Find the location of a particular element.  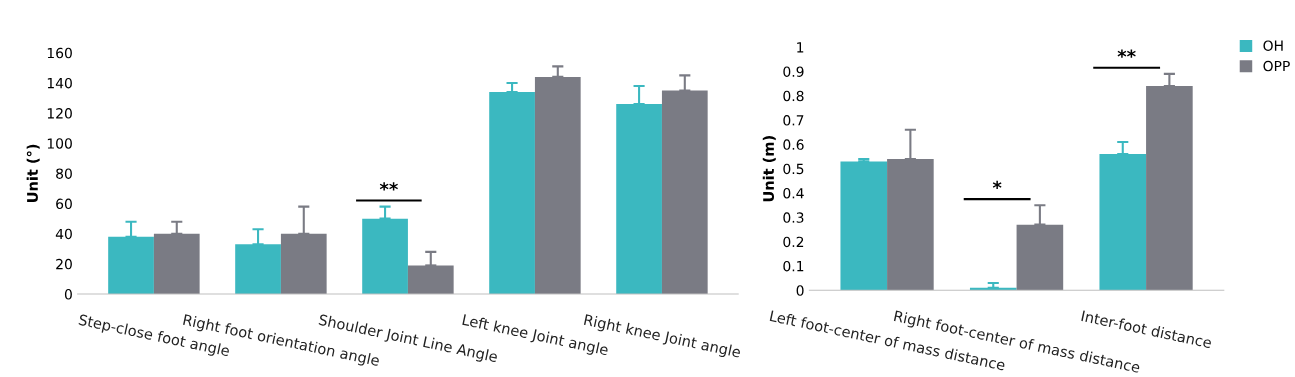

y-tick-label: 140 is located at coordinates (59, 83).